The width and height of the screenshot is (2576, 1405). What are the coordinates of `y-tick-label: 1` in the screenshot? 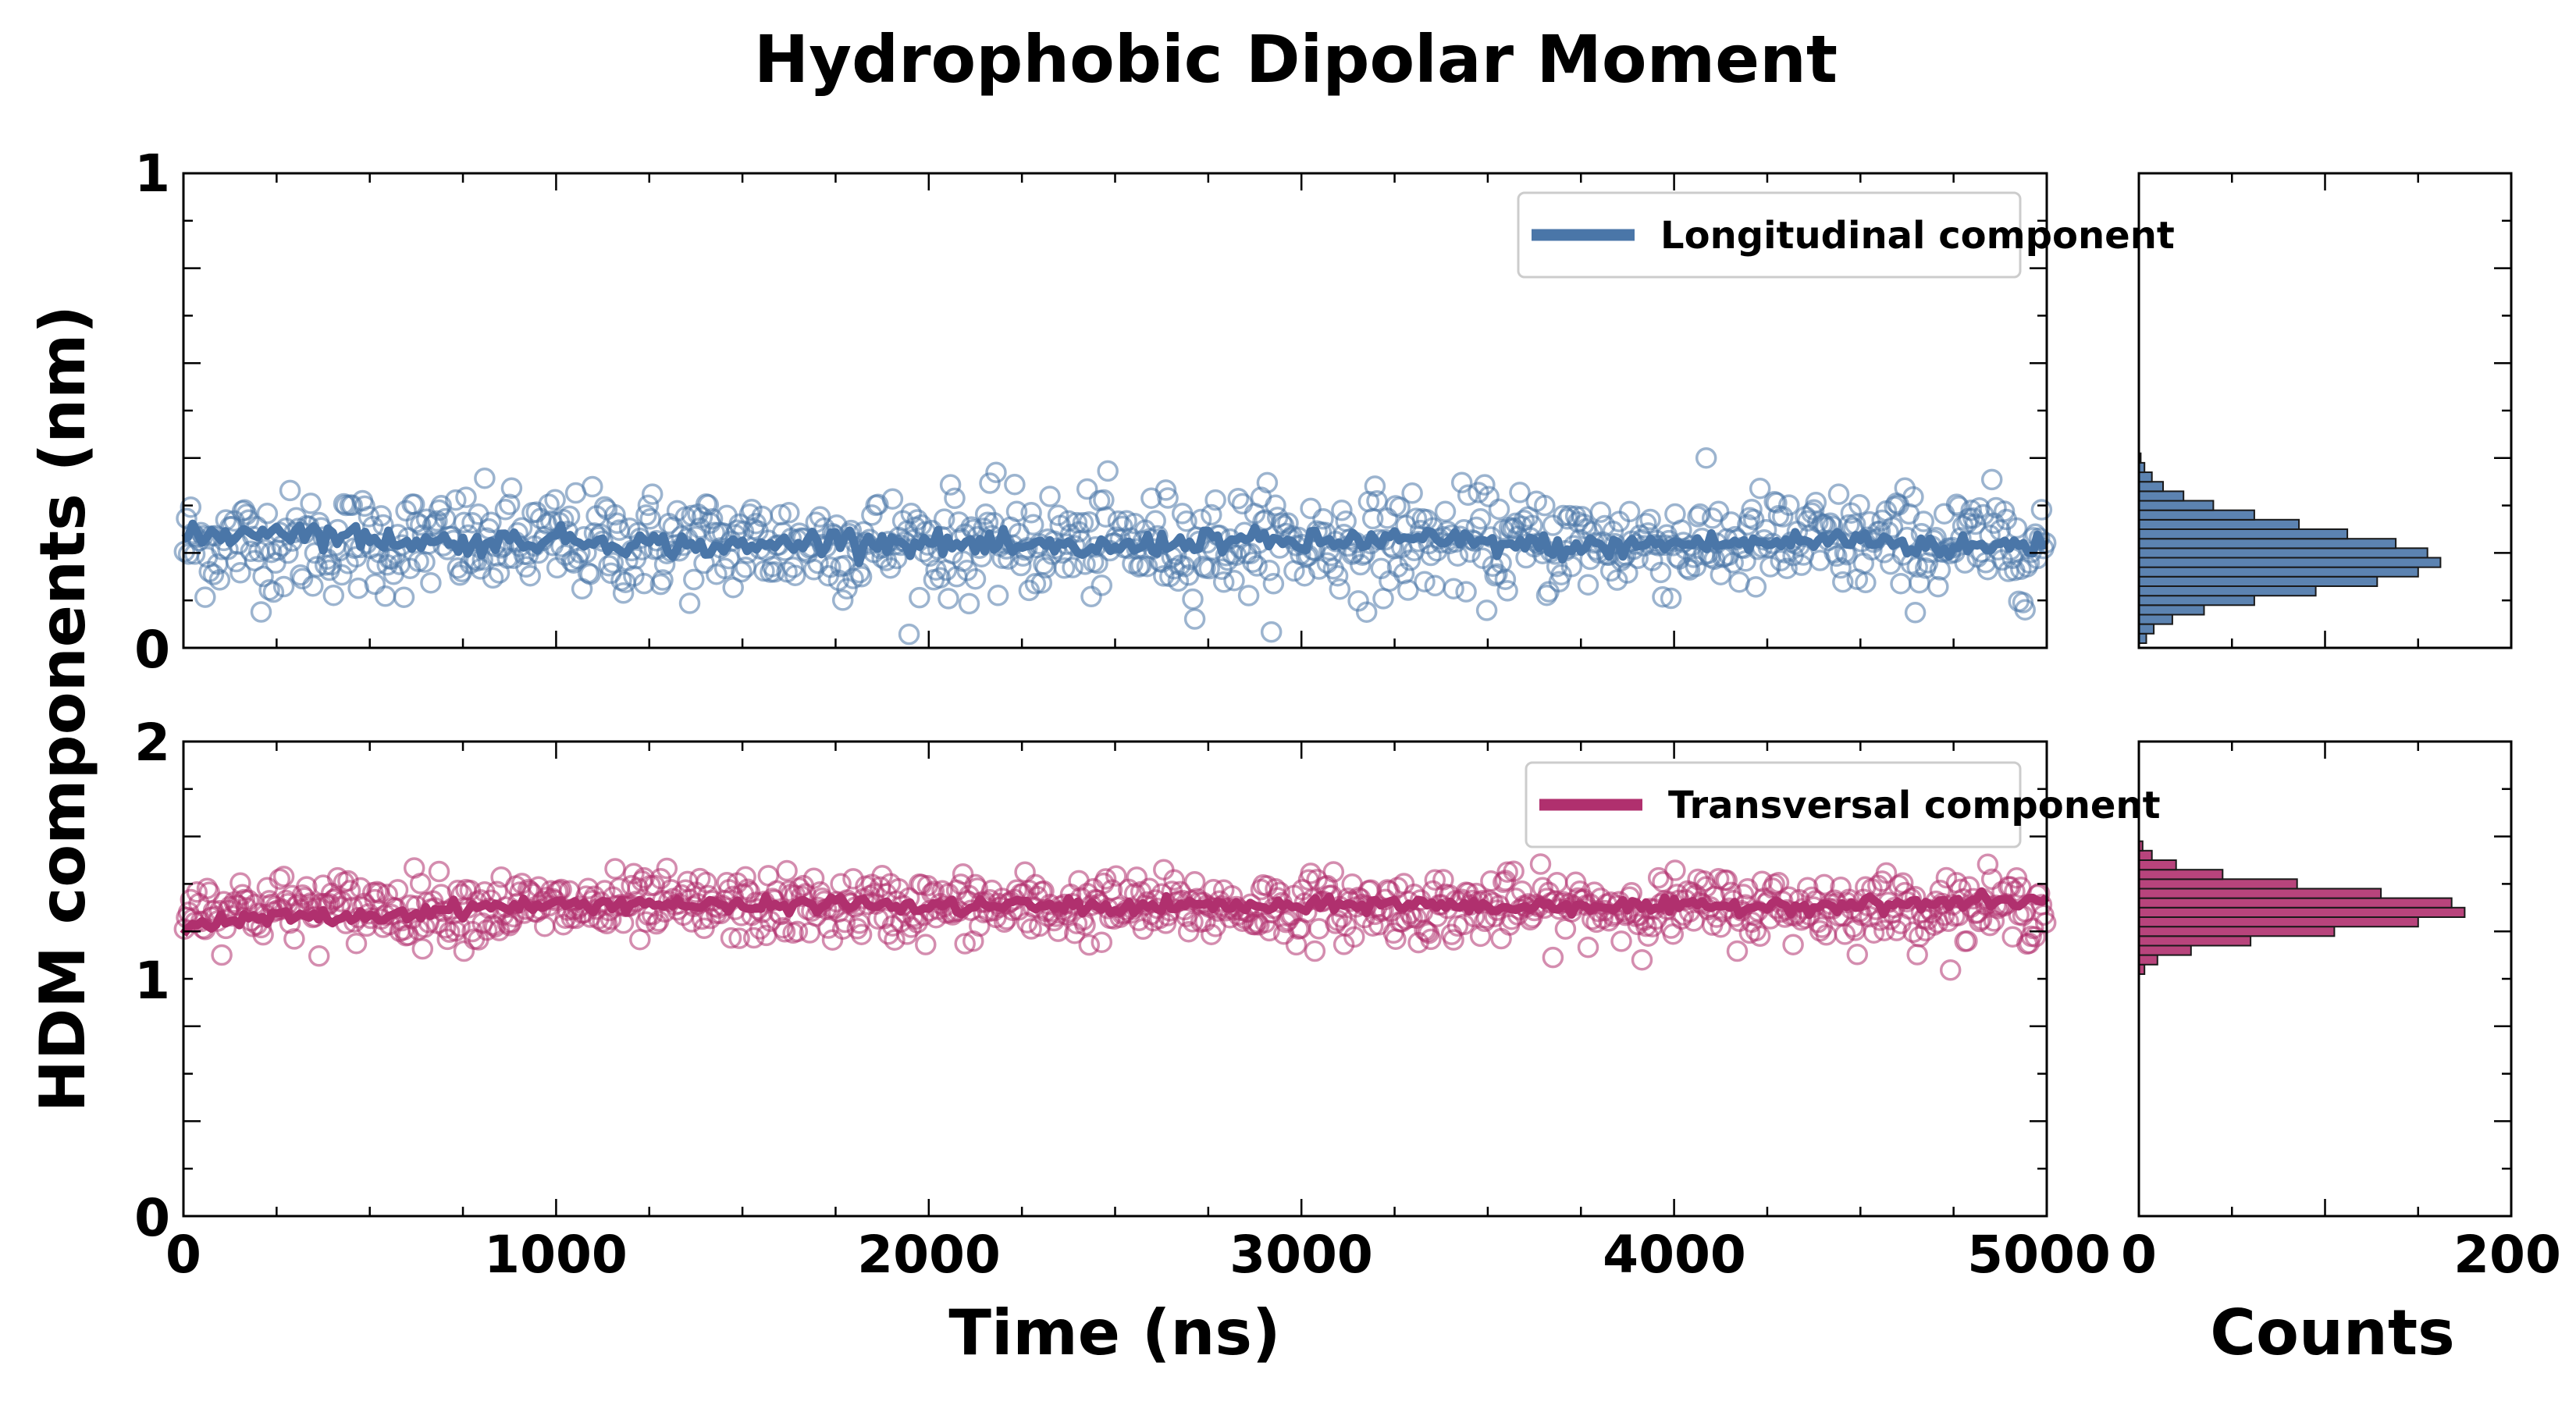 It's located at (152, 174).